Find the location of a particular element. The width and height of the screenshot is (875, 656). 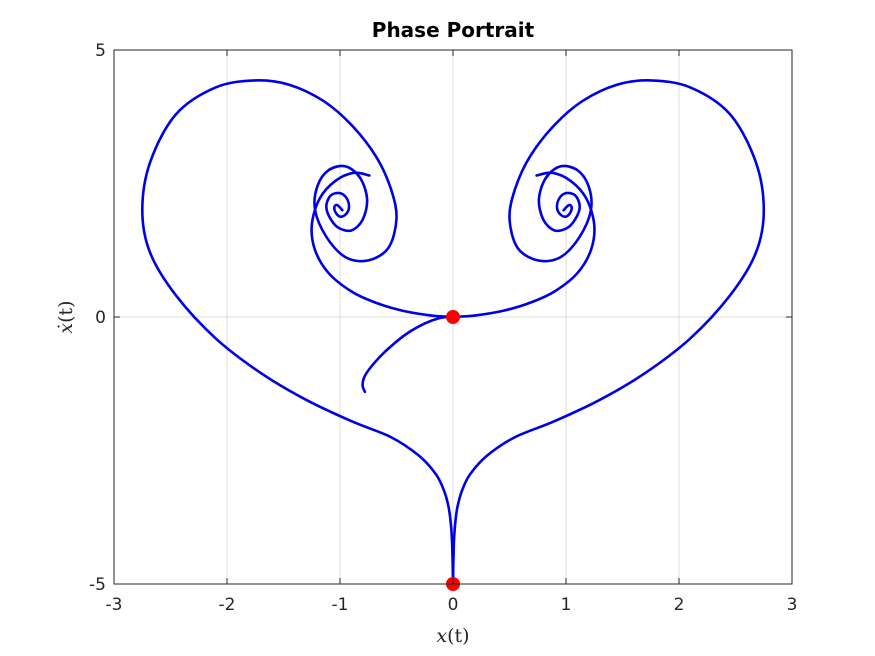

y-tick-label: 5 is located at coordinates (100, 51).